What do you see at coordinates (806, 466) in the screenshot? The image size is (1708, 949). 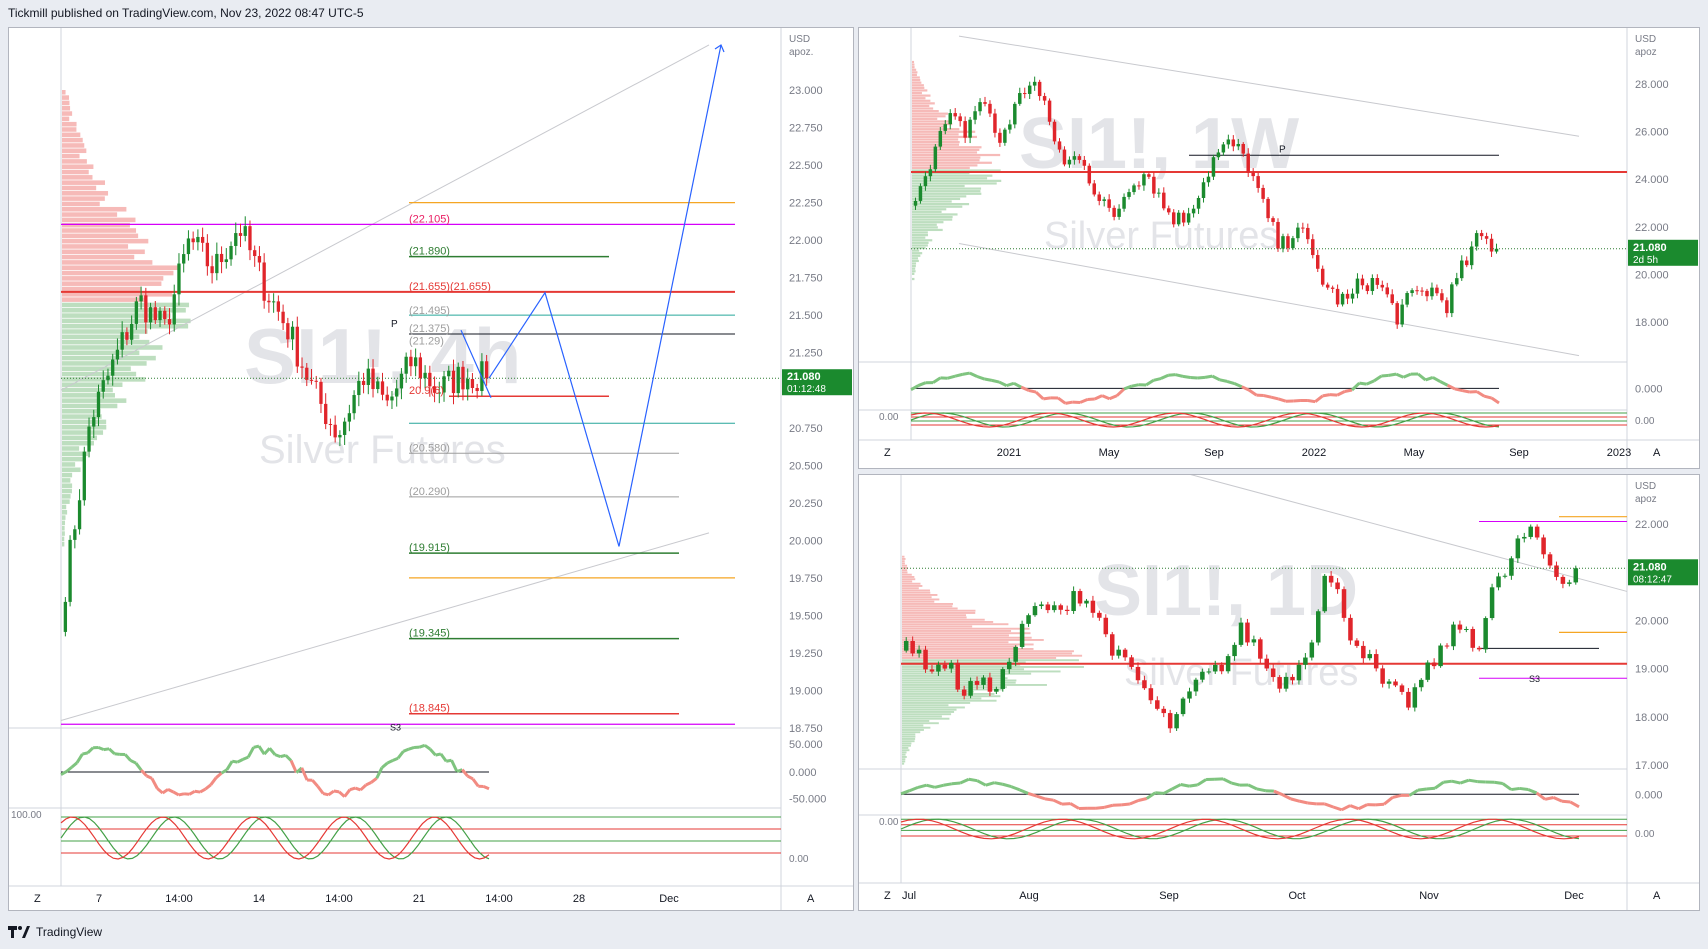 I see `price-tick: 20.500` at bounding box center [806, 466].